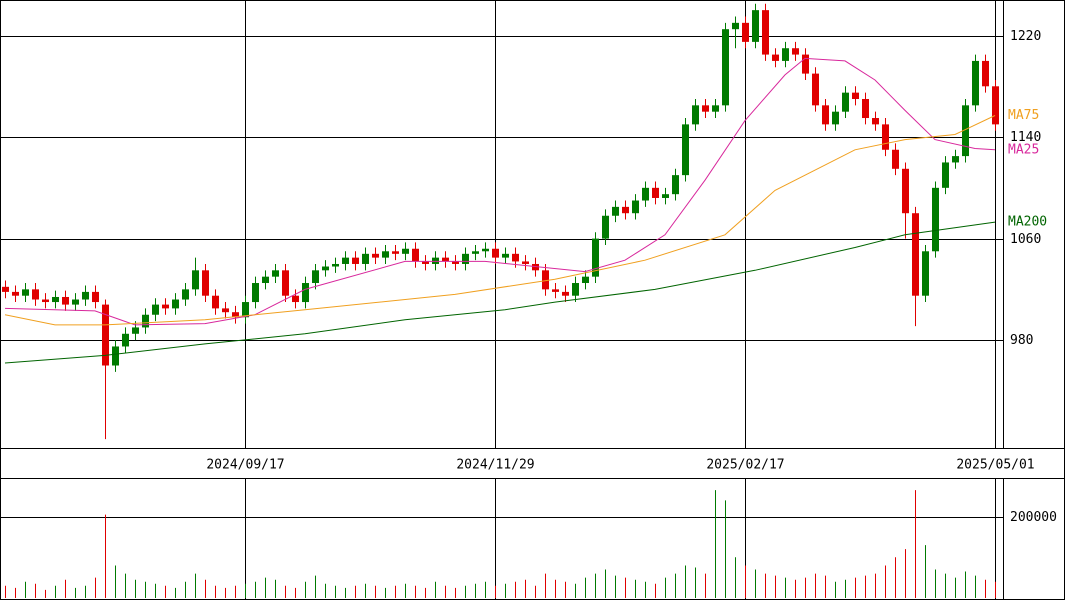 The height and width of the screenshot is (600, 1065). I want to click on x-tick-label: 2025/05/01, so click(995, 465).